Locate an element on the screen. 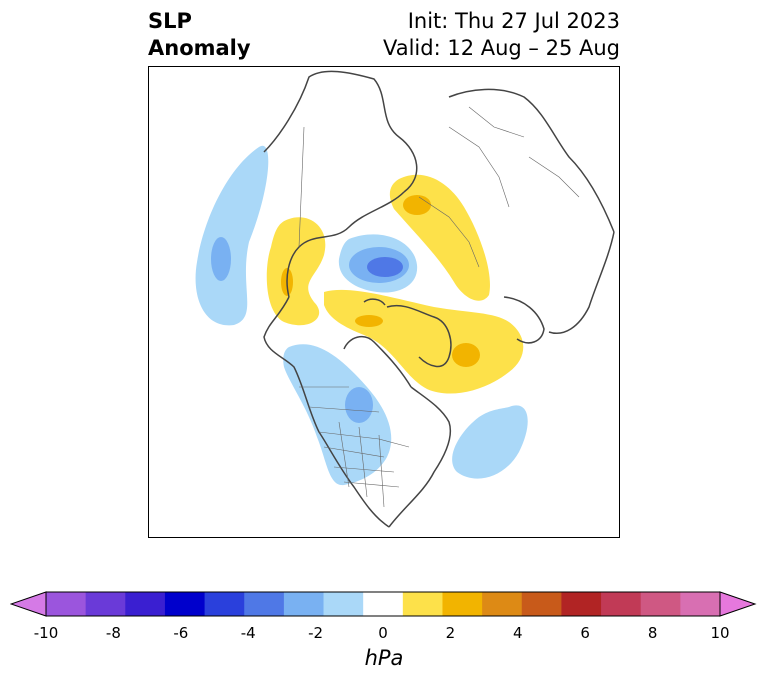 Image resolution: width=768 pixels, height=684 pixels. negative-anomaly-central-north-america-core is located at coordinates (359, 405).